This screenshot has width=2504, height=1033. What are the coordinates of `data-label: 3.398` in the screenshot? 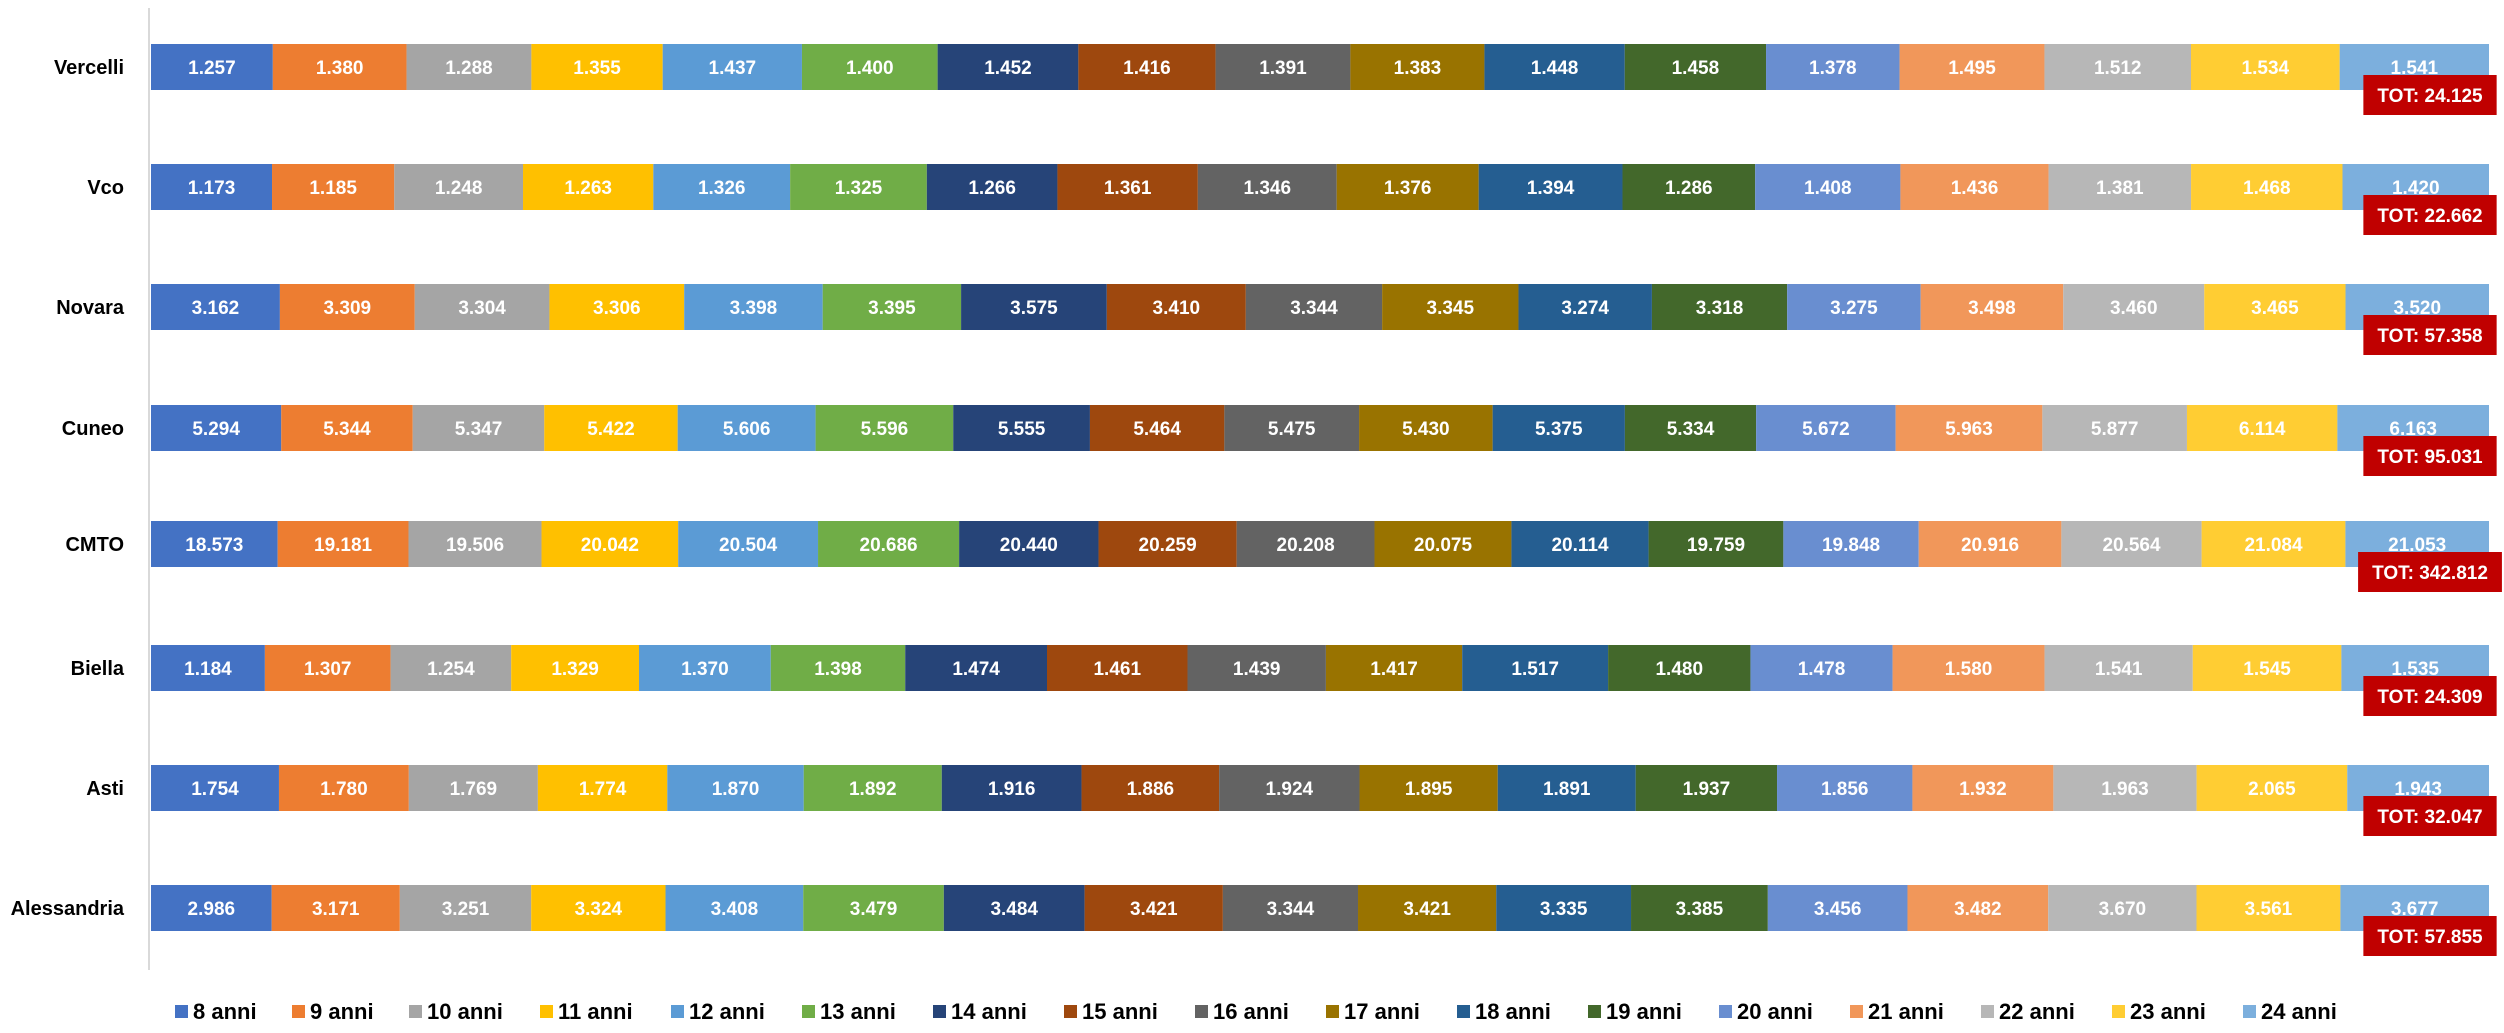 It's located at (754, 308).